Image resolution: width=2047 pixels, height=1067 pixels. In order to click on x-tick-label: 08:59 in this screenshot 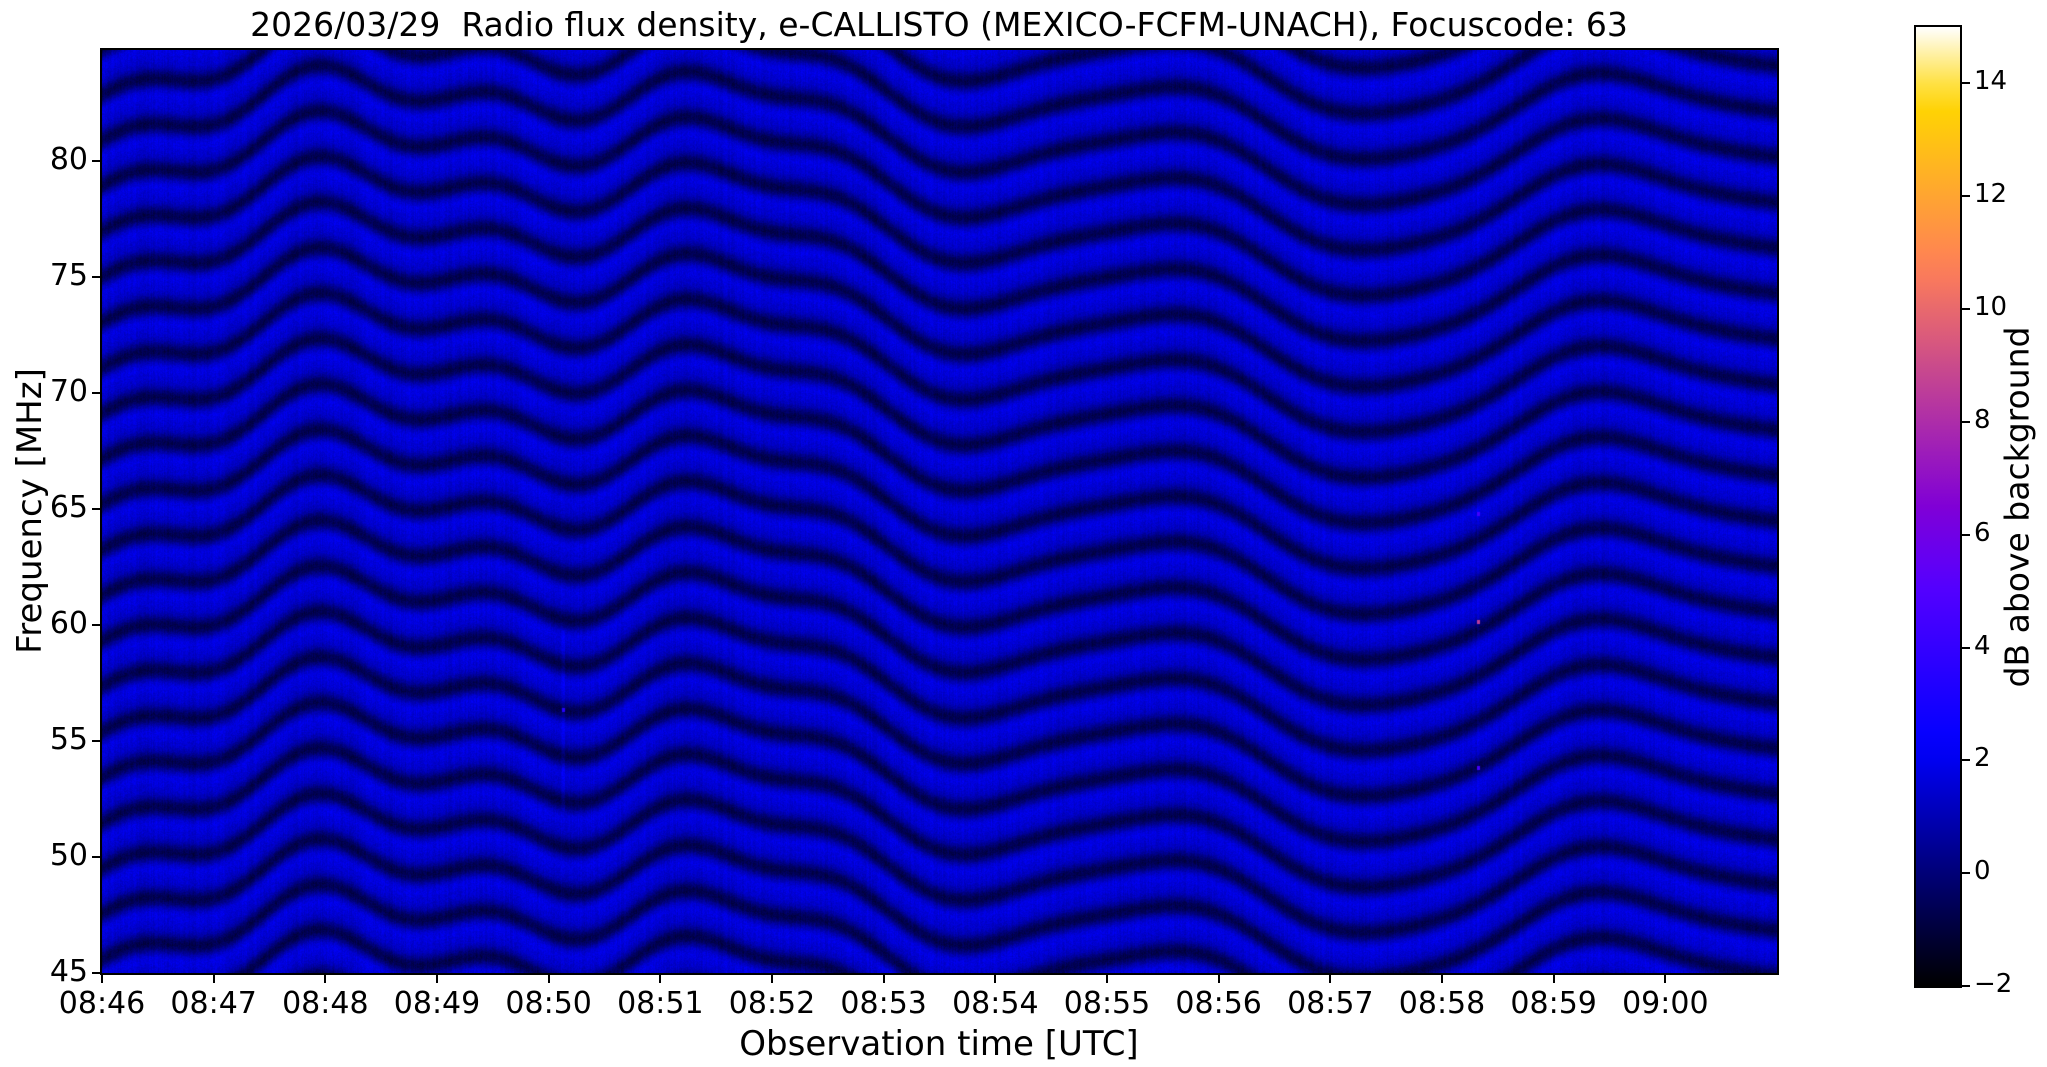, I will do `click(1553, 1003)`.